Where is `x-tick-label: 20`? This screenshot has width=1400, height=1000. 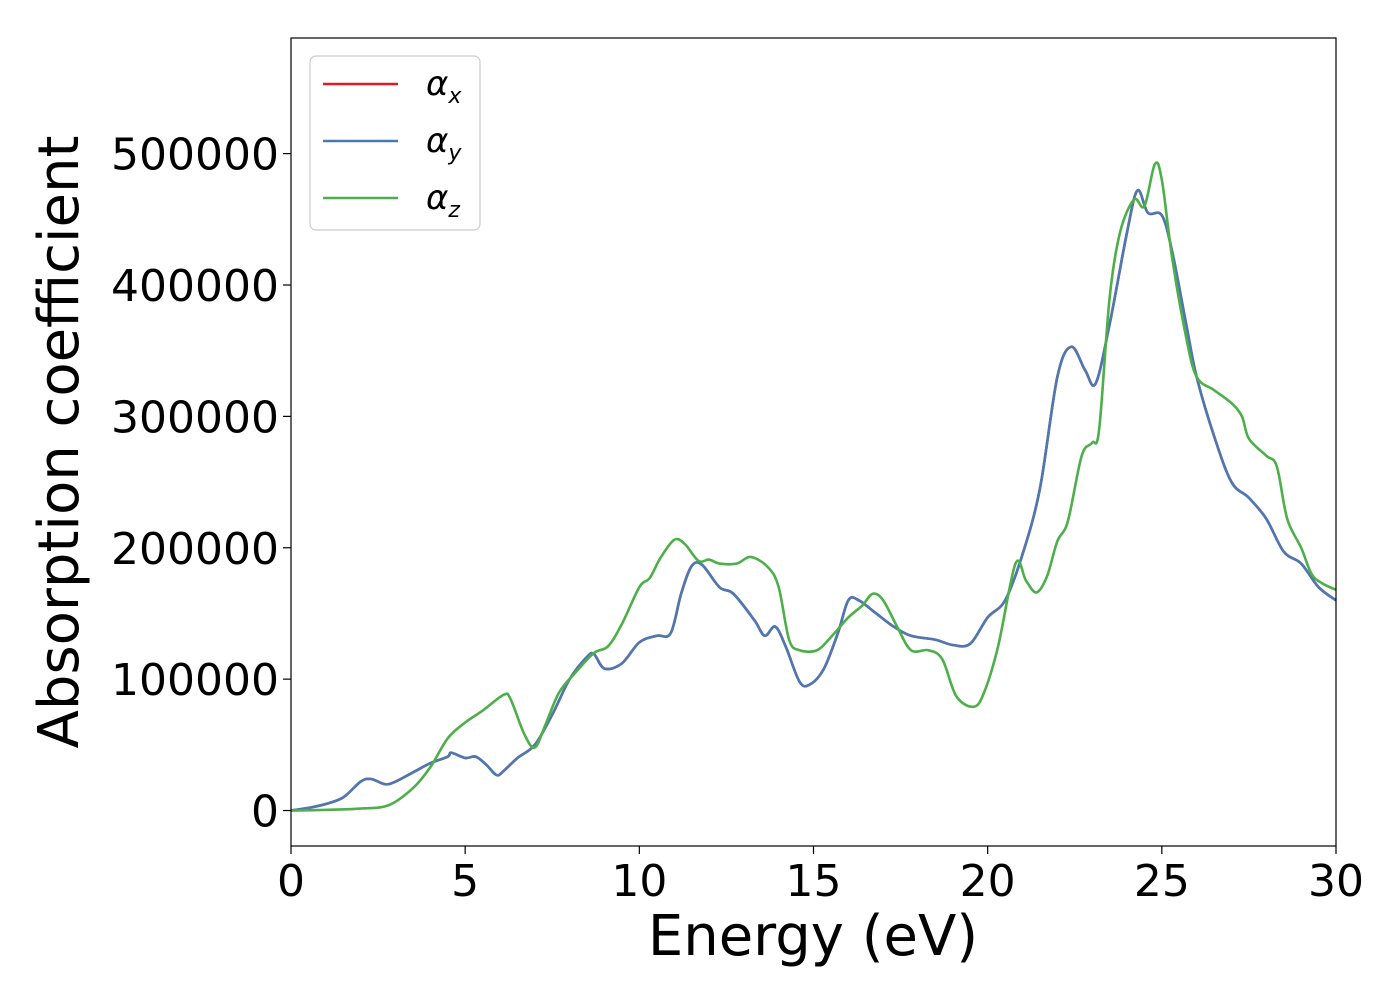
x-tick-label: 20 is located at coordinates (988, 881).